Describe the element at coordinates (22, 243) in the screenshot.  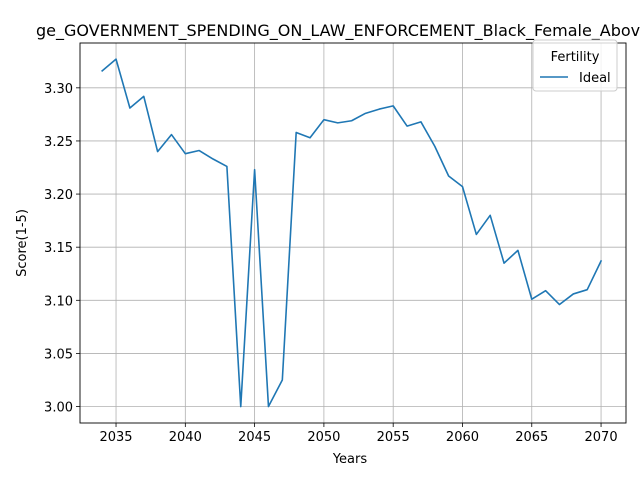
I see `y-axis-title: Score(1-5)` at that location.